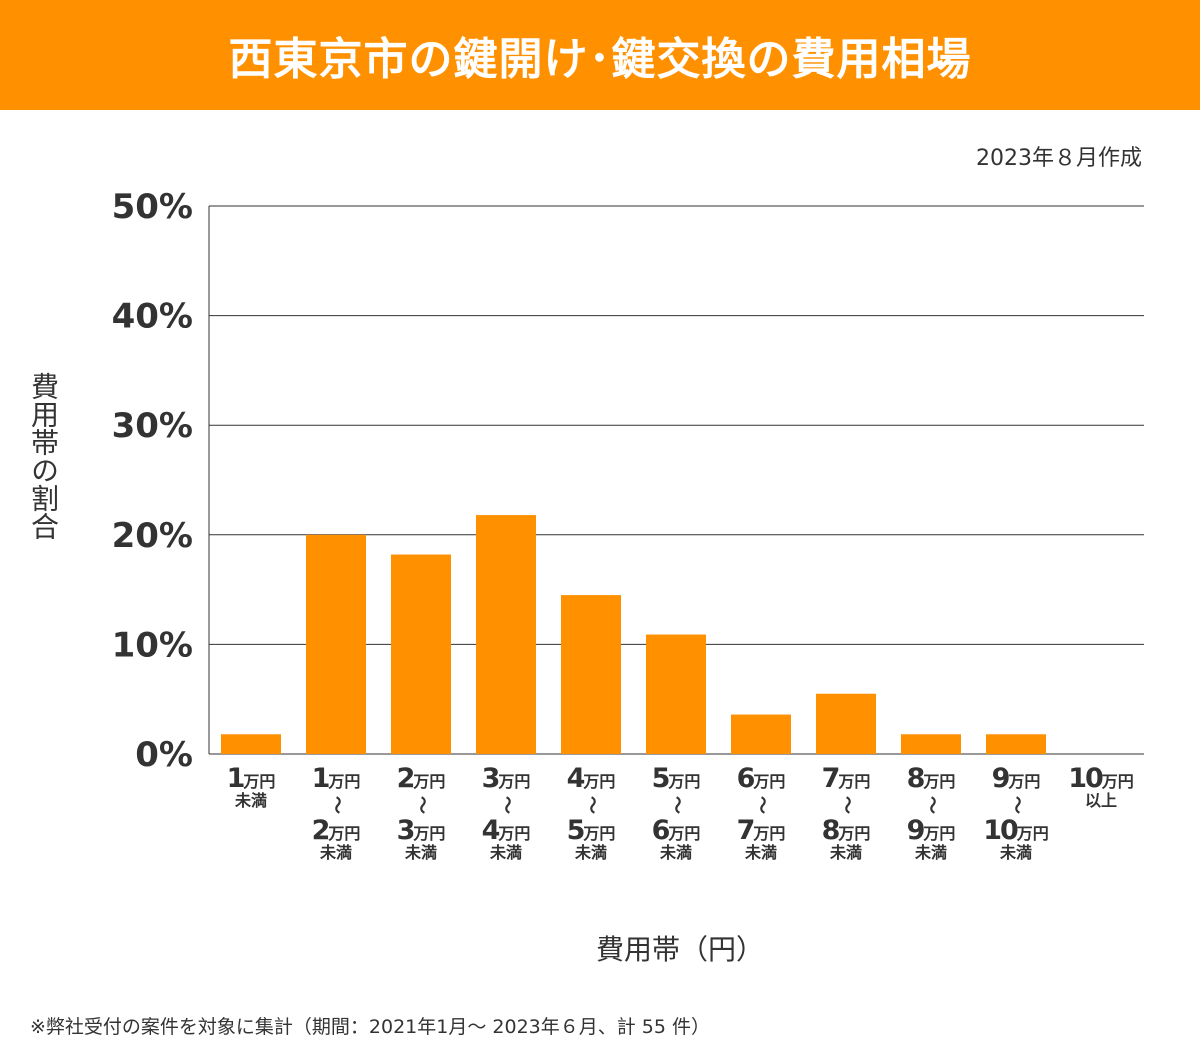 This screenshot has height=1041, width=1200. What do you see at coordinates (506, 812) in the screenshot?
I see `x-tick-label: 3万円〜 4万円 未満` at bounding box center [506, 812].